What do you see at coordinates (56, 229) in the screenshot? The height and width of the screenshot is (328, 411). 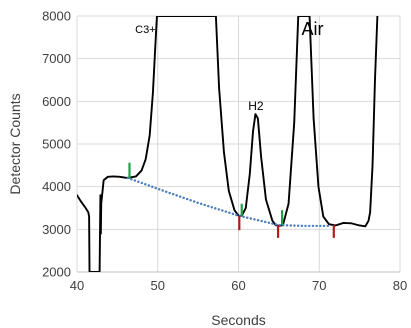 I see `y-tick-label: 3000` at bounding box center [56, 229].